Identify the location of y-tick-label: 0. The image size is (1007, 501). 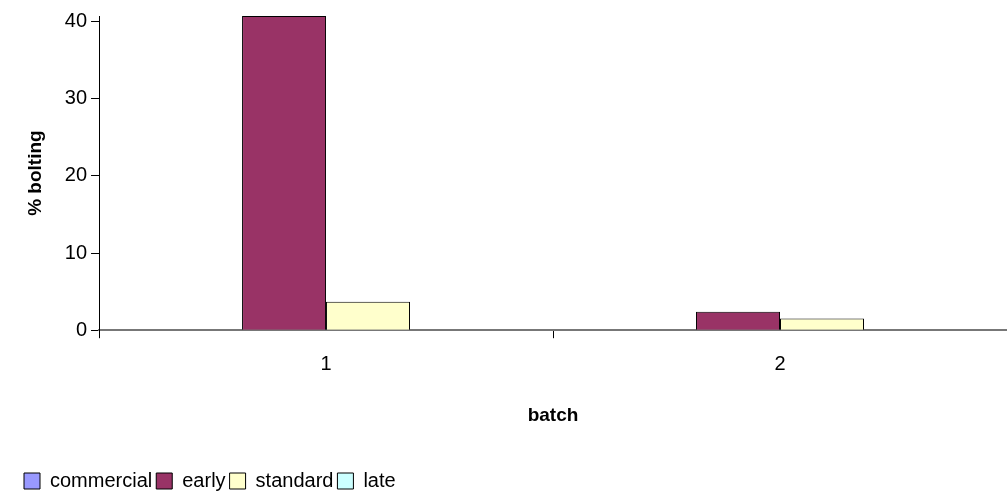
(81, 328).